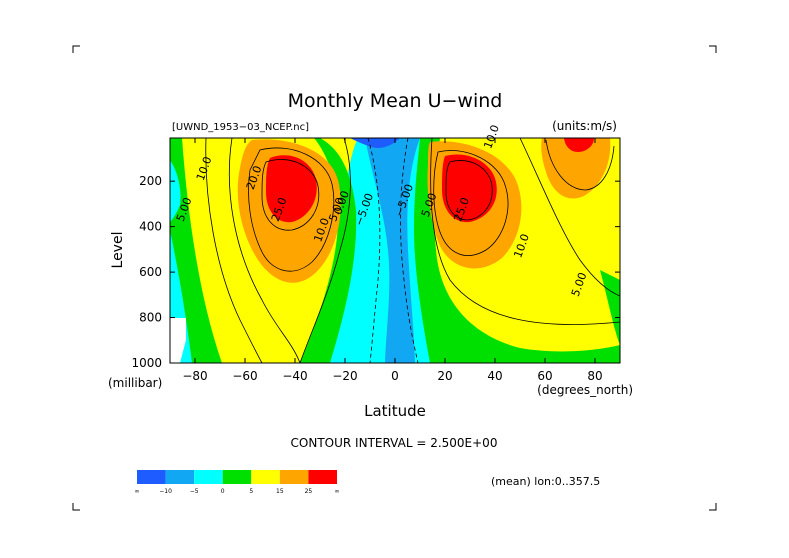  What do you see at coordinates (146, 363) in the screenshot?
I see `y-tick-label: 1000` at bounding box center [146, 363].